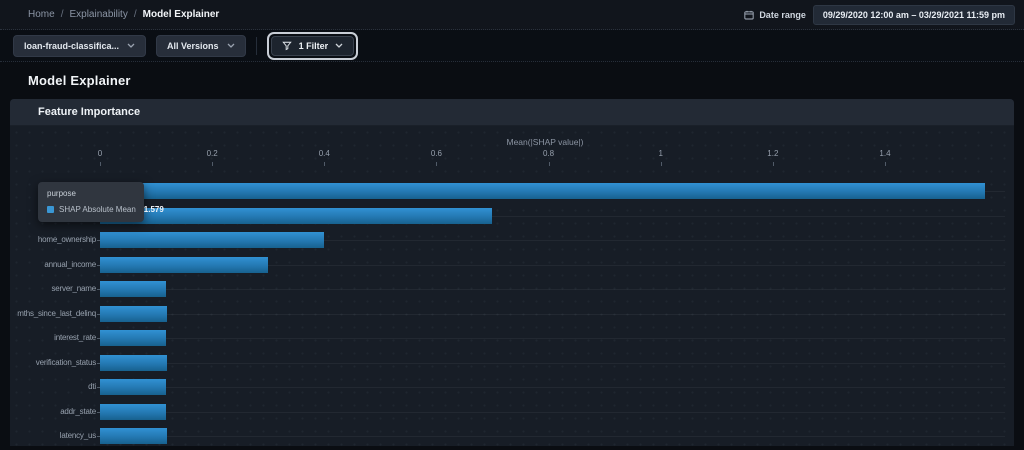 Image resolution: width=1024 pixels, height=450 pixels. What do you see at coordinates (41, 14) in the screenshot?
I see `breadcrumb-home: Home` at bounding box center [41, 14].